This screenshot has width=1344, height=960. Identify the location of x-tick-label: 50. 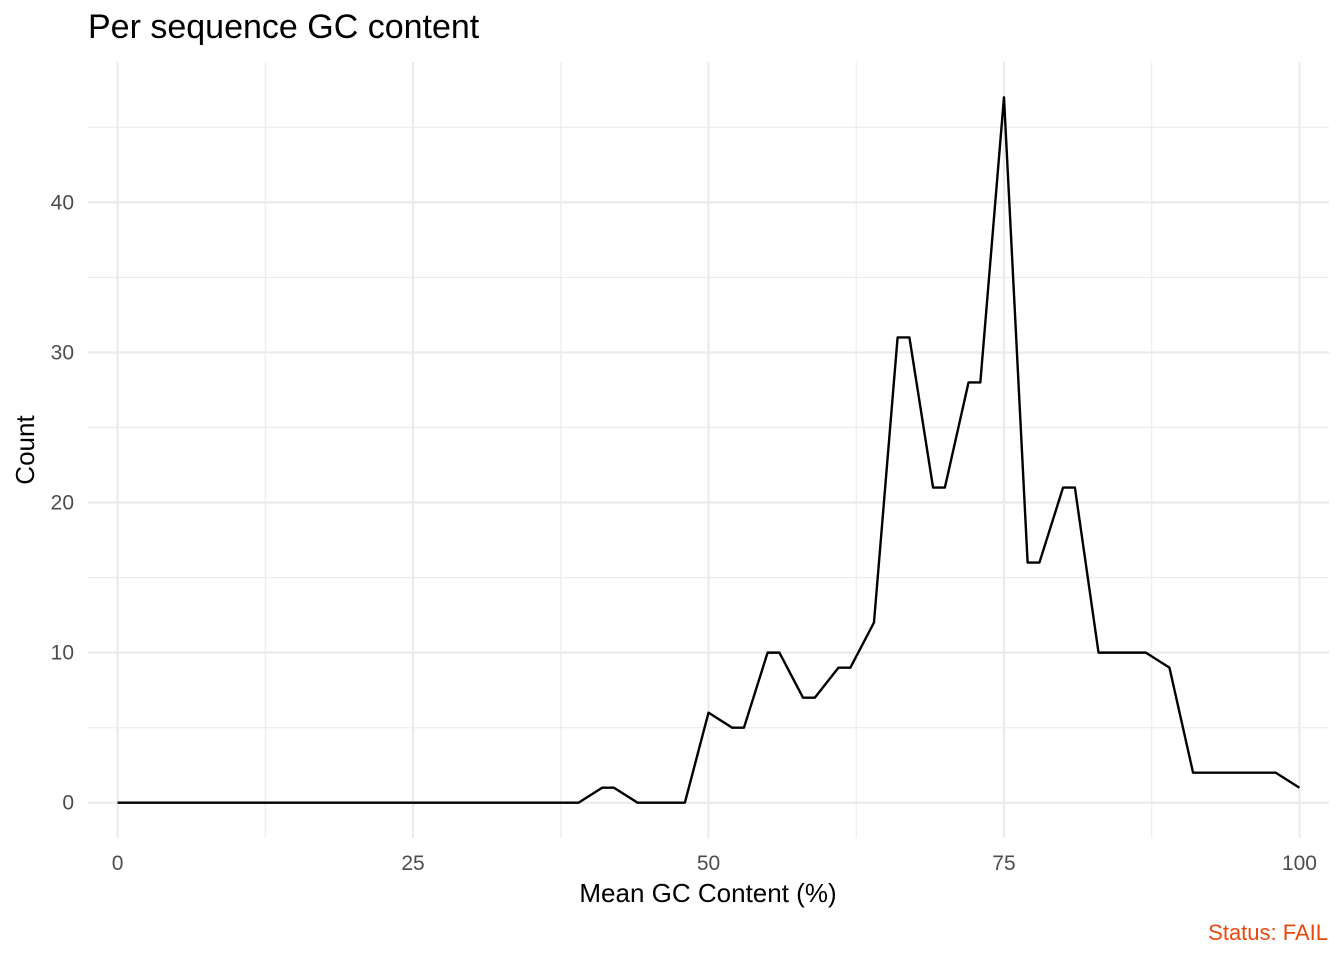
(708, 863).